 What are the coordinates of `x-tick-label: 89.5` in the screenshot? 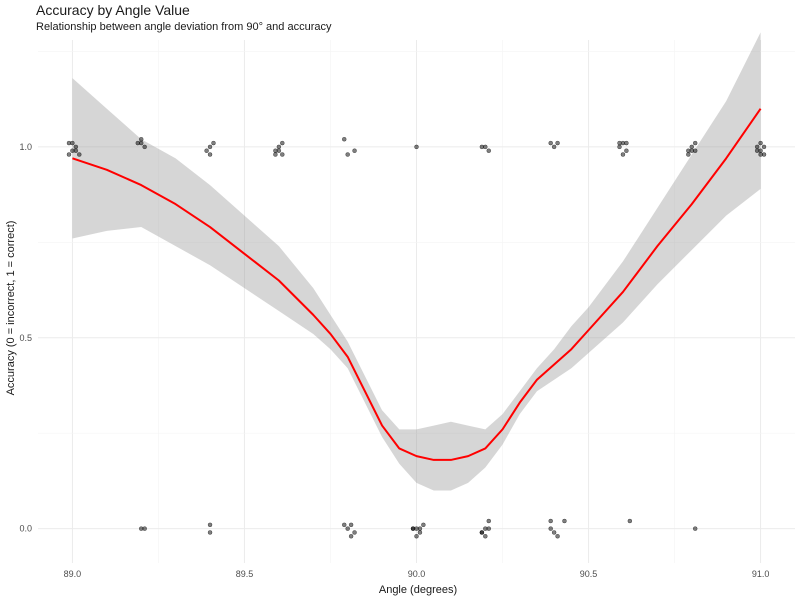 It's located at (245, 574).